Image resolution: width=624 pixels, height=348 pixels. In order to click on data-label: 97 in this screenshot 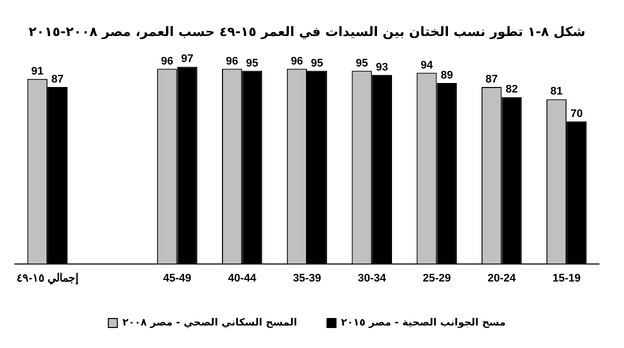, I will do `click(187, 59)`.